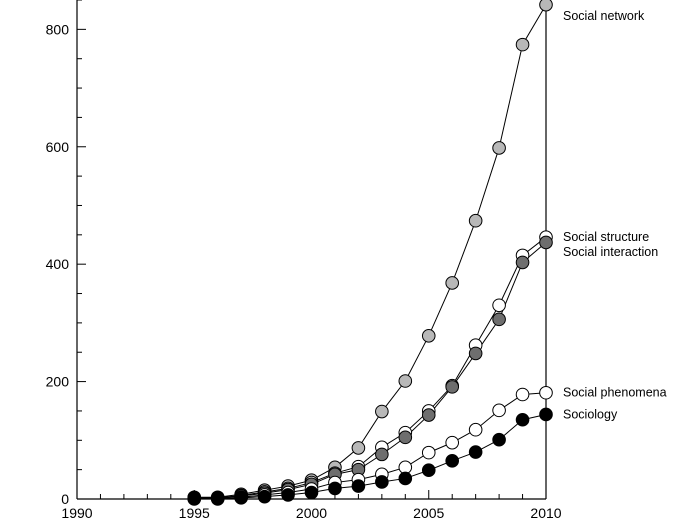 This screenshot has width=691, height=527. What do you see at coordinates (58, 29) in the screenshot?
I see `y-tick-label: 800` at bounding box center [58, 29].